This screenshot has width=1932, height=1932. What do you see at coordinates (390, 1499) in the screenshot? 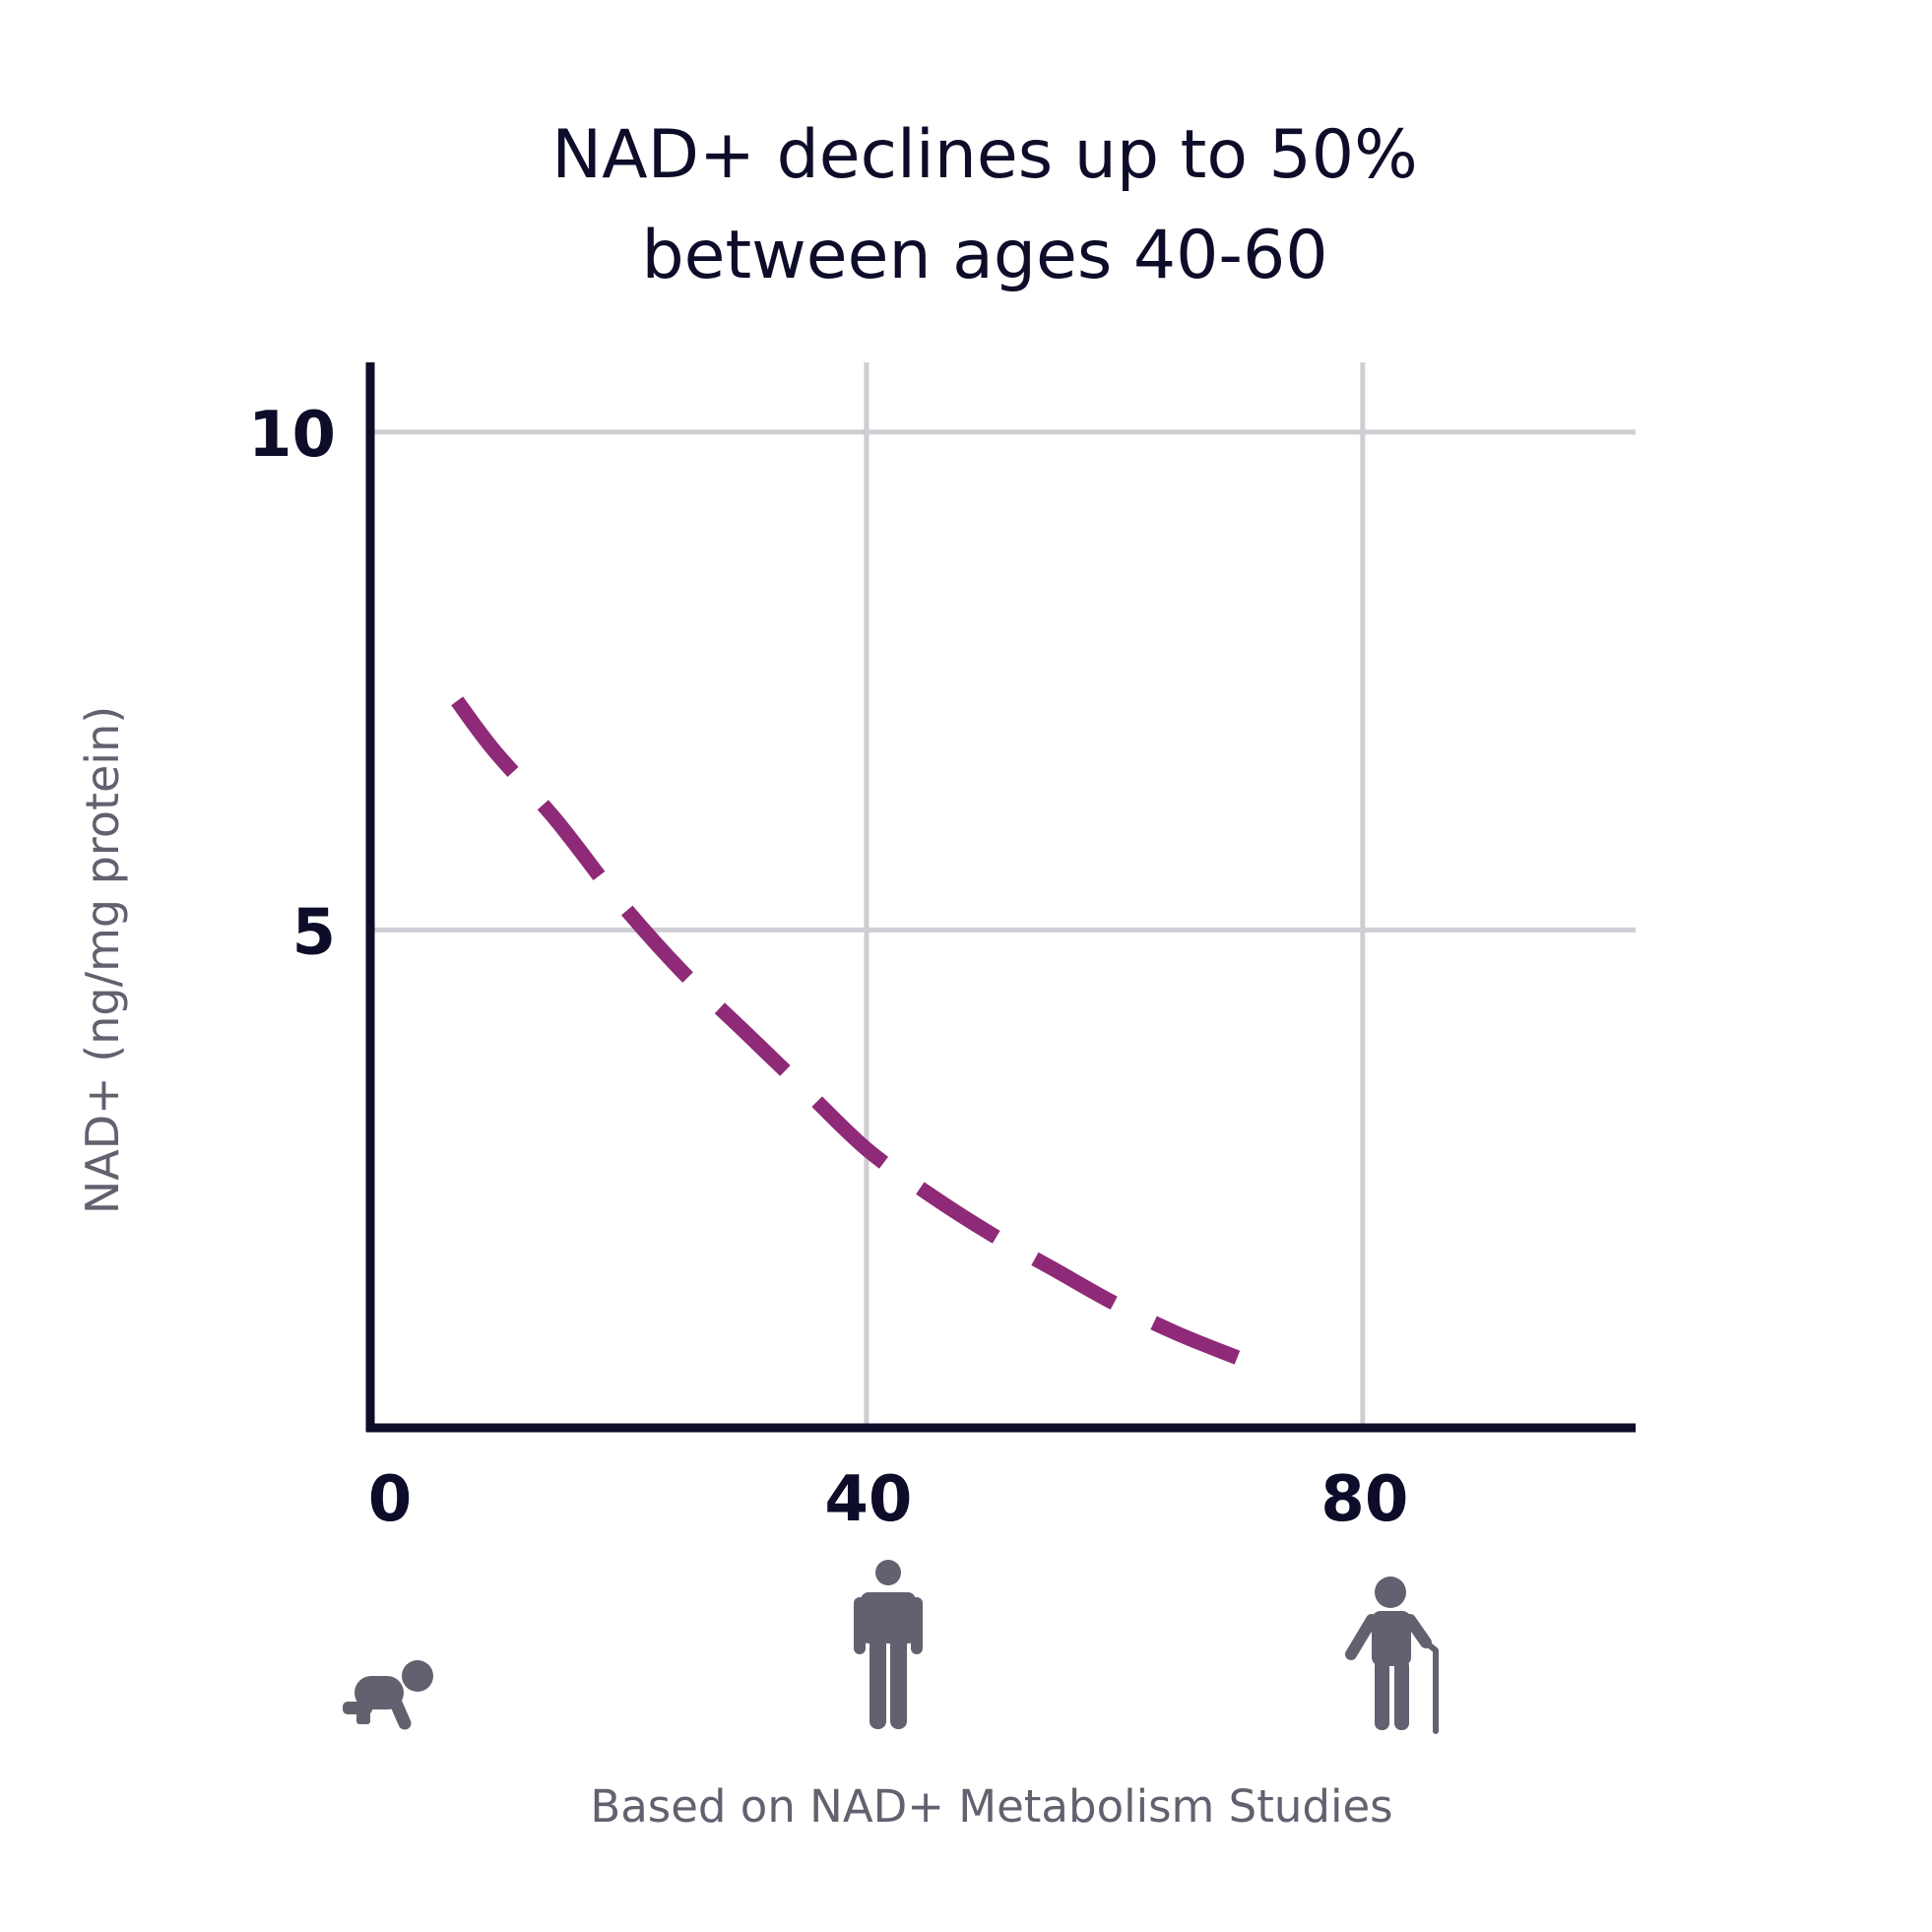
I see `x-tick-label: 0` at bounding box center [390, 1499].